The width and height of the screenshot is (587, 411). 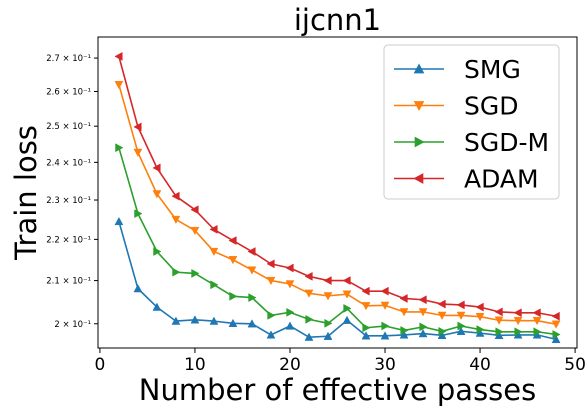 What do you see at coordinates (492, 69) in the screenshot?
I see `legend-label: SMG` at bounding box center [492, 69].